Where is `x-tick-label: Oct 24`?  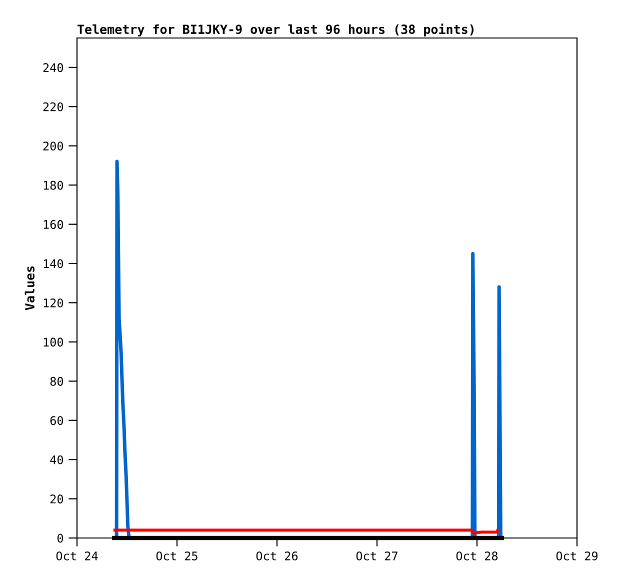 x-tick-label: Oct 24 is located at coordinates (77, 555).